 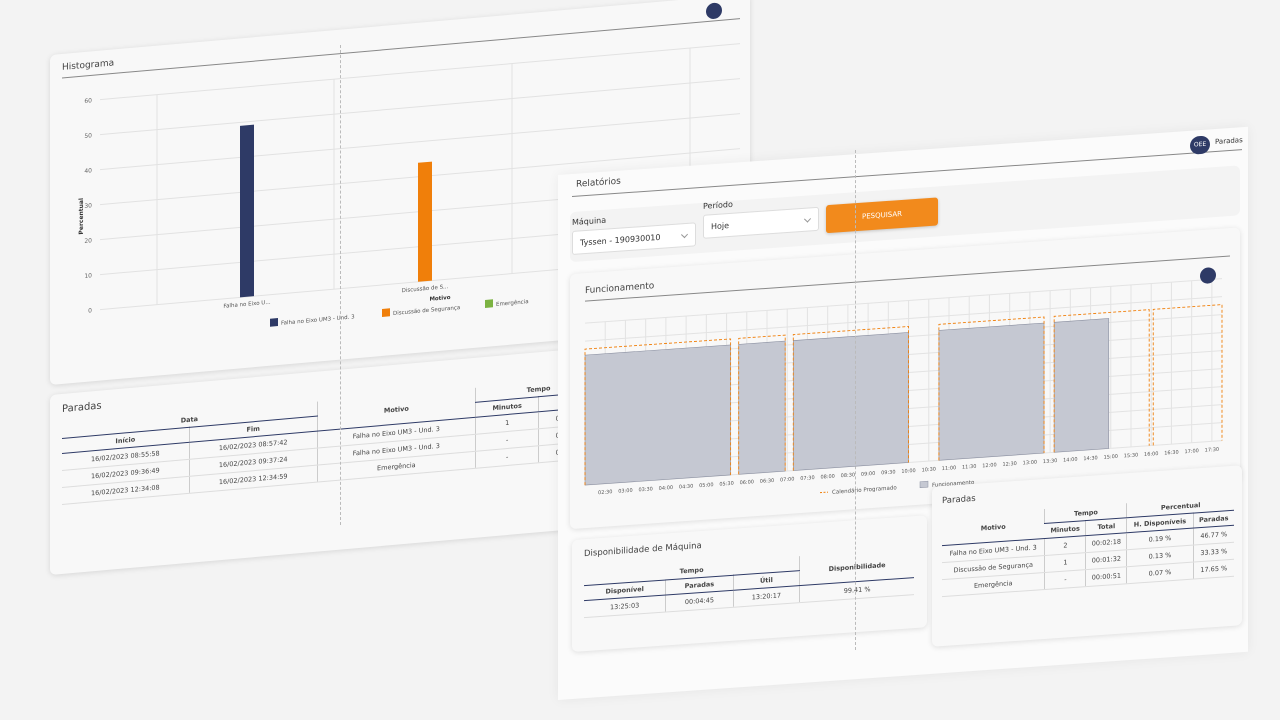 What do you see at coordinates (848, 475) in the screenshot?
I see `x-tick-label: 08:30` at bounding box center [848, 475].